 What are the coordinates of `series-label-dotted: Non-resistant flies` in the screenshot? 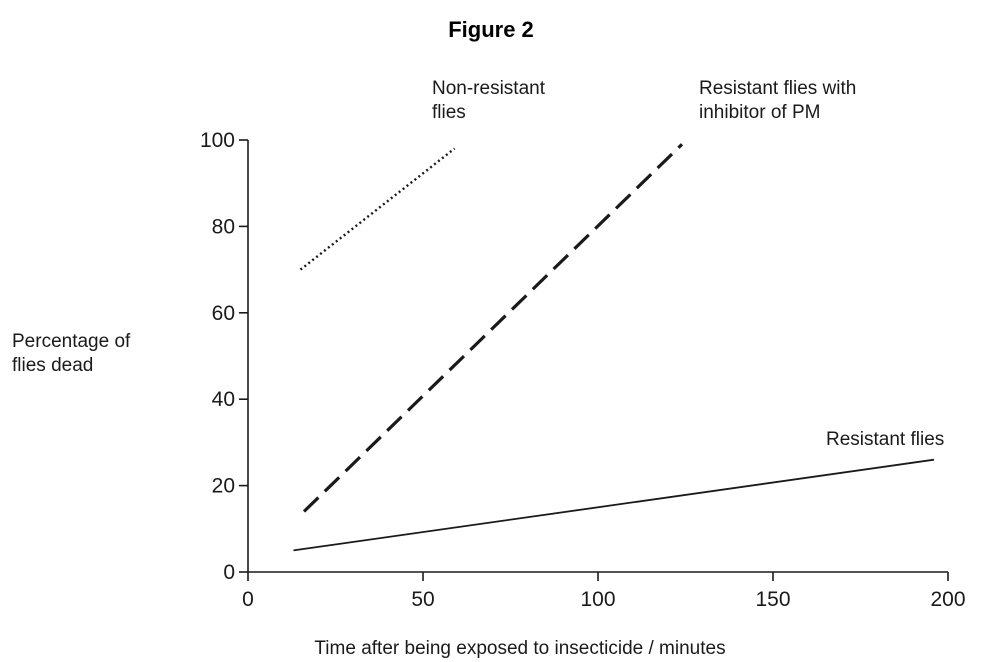 It's located at (489, 100).